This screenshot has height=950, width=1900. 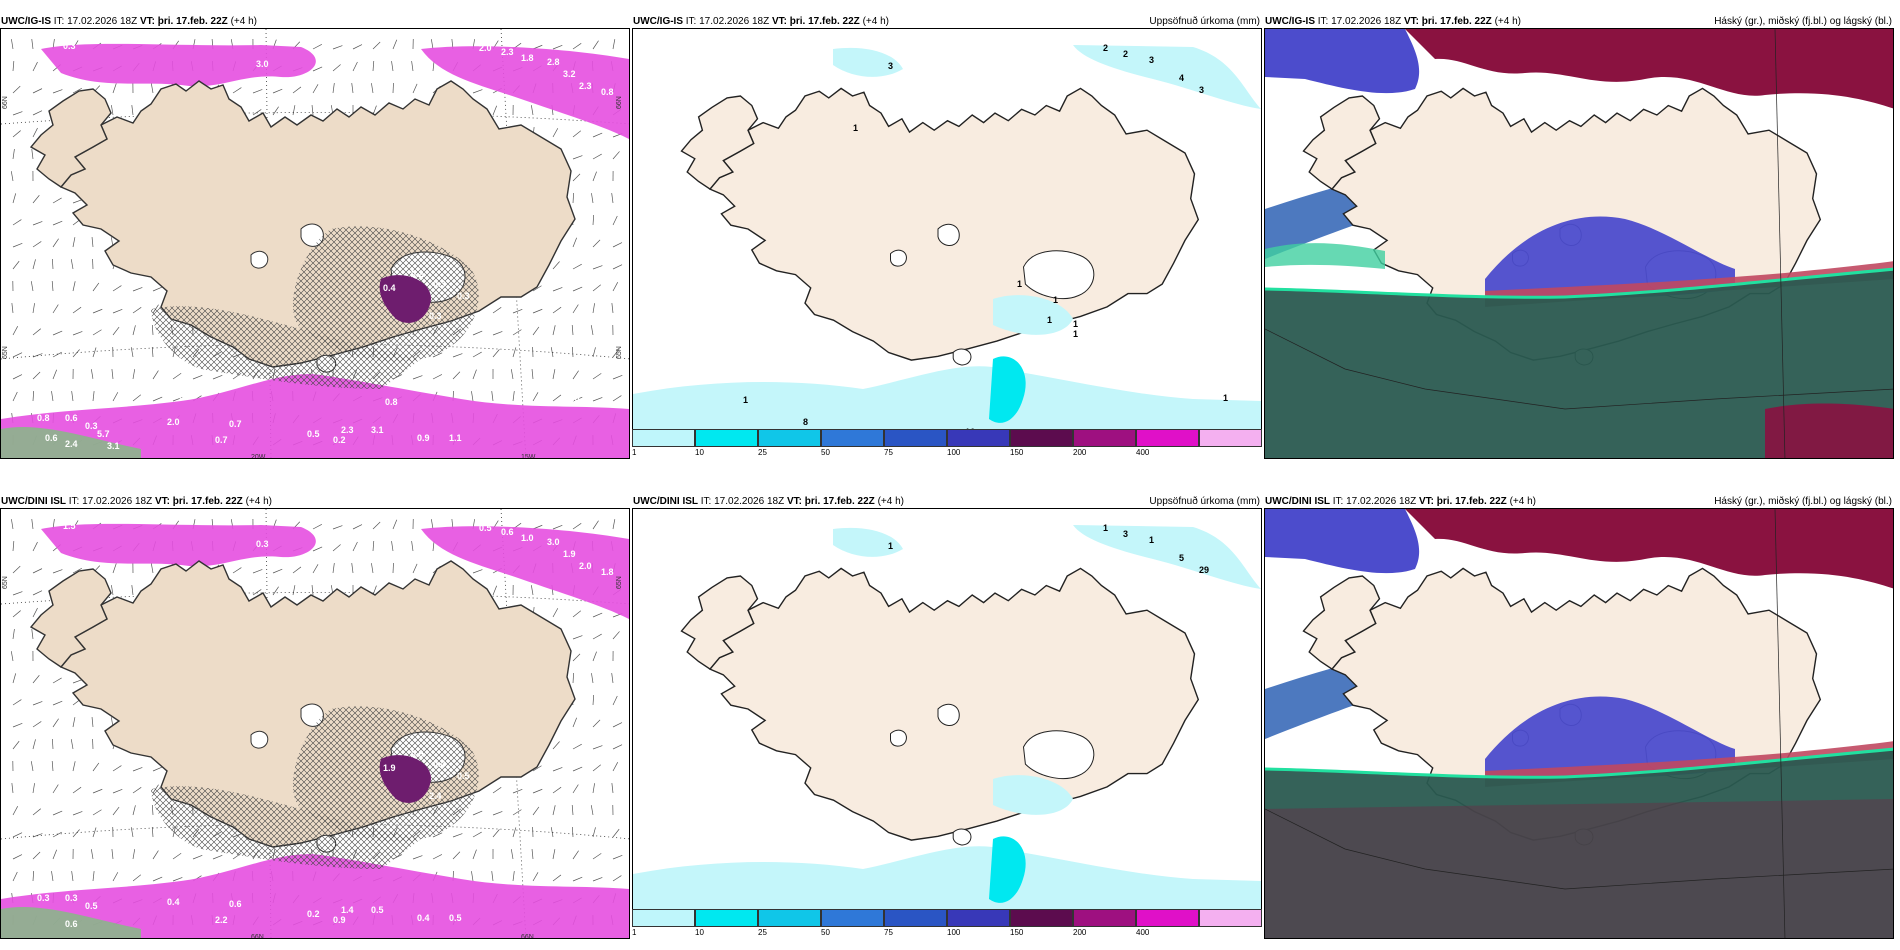 I want to click on contour-label: 0.2, so click(x=339, y=440).